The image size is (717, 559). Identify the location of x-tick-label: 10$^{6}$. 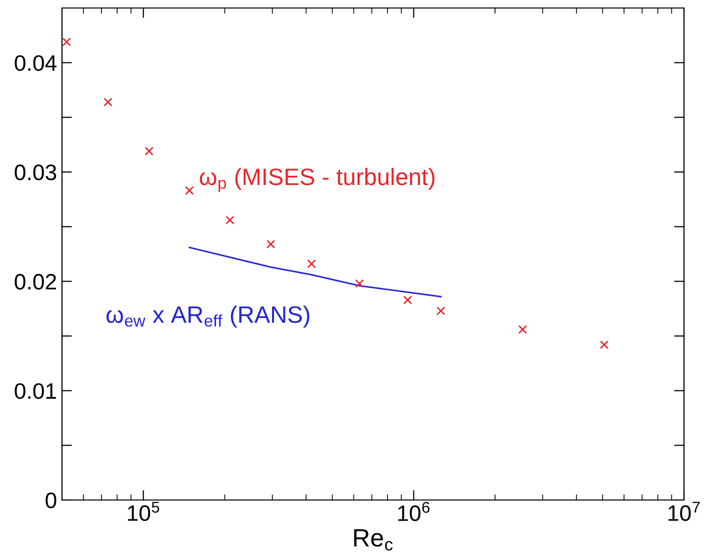
(414, 512).